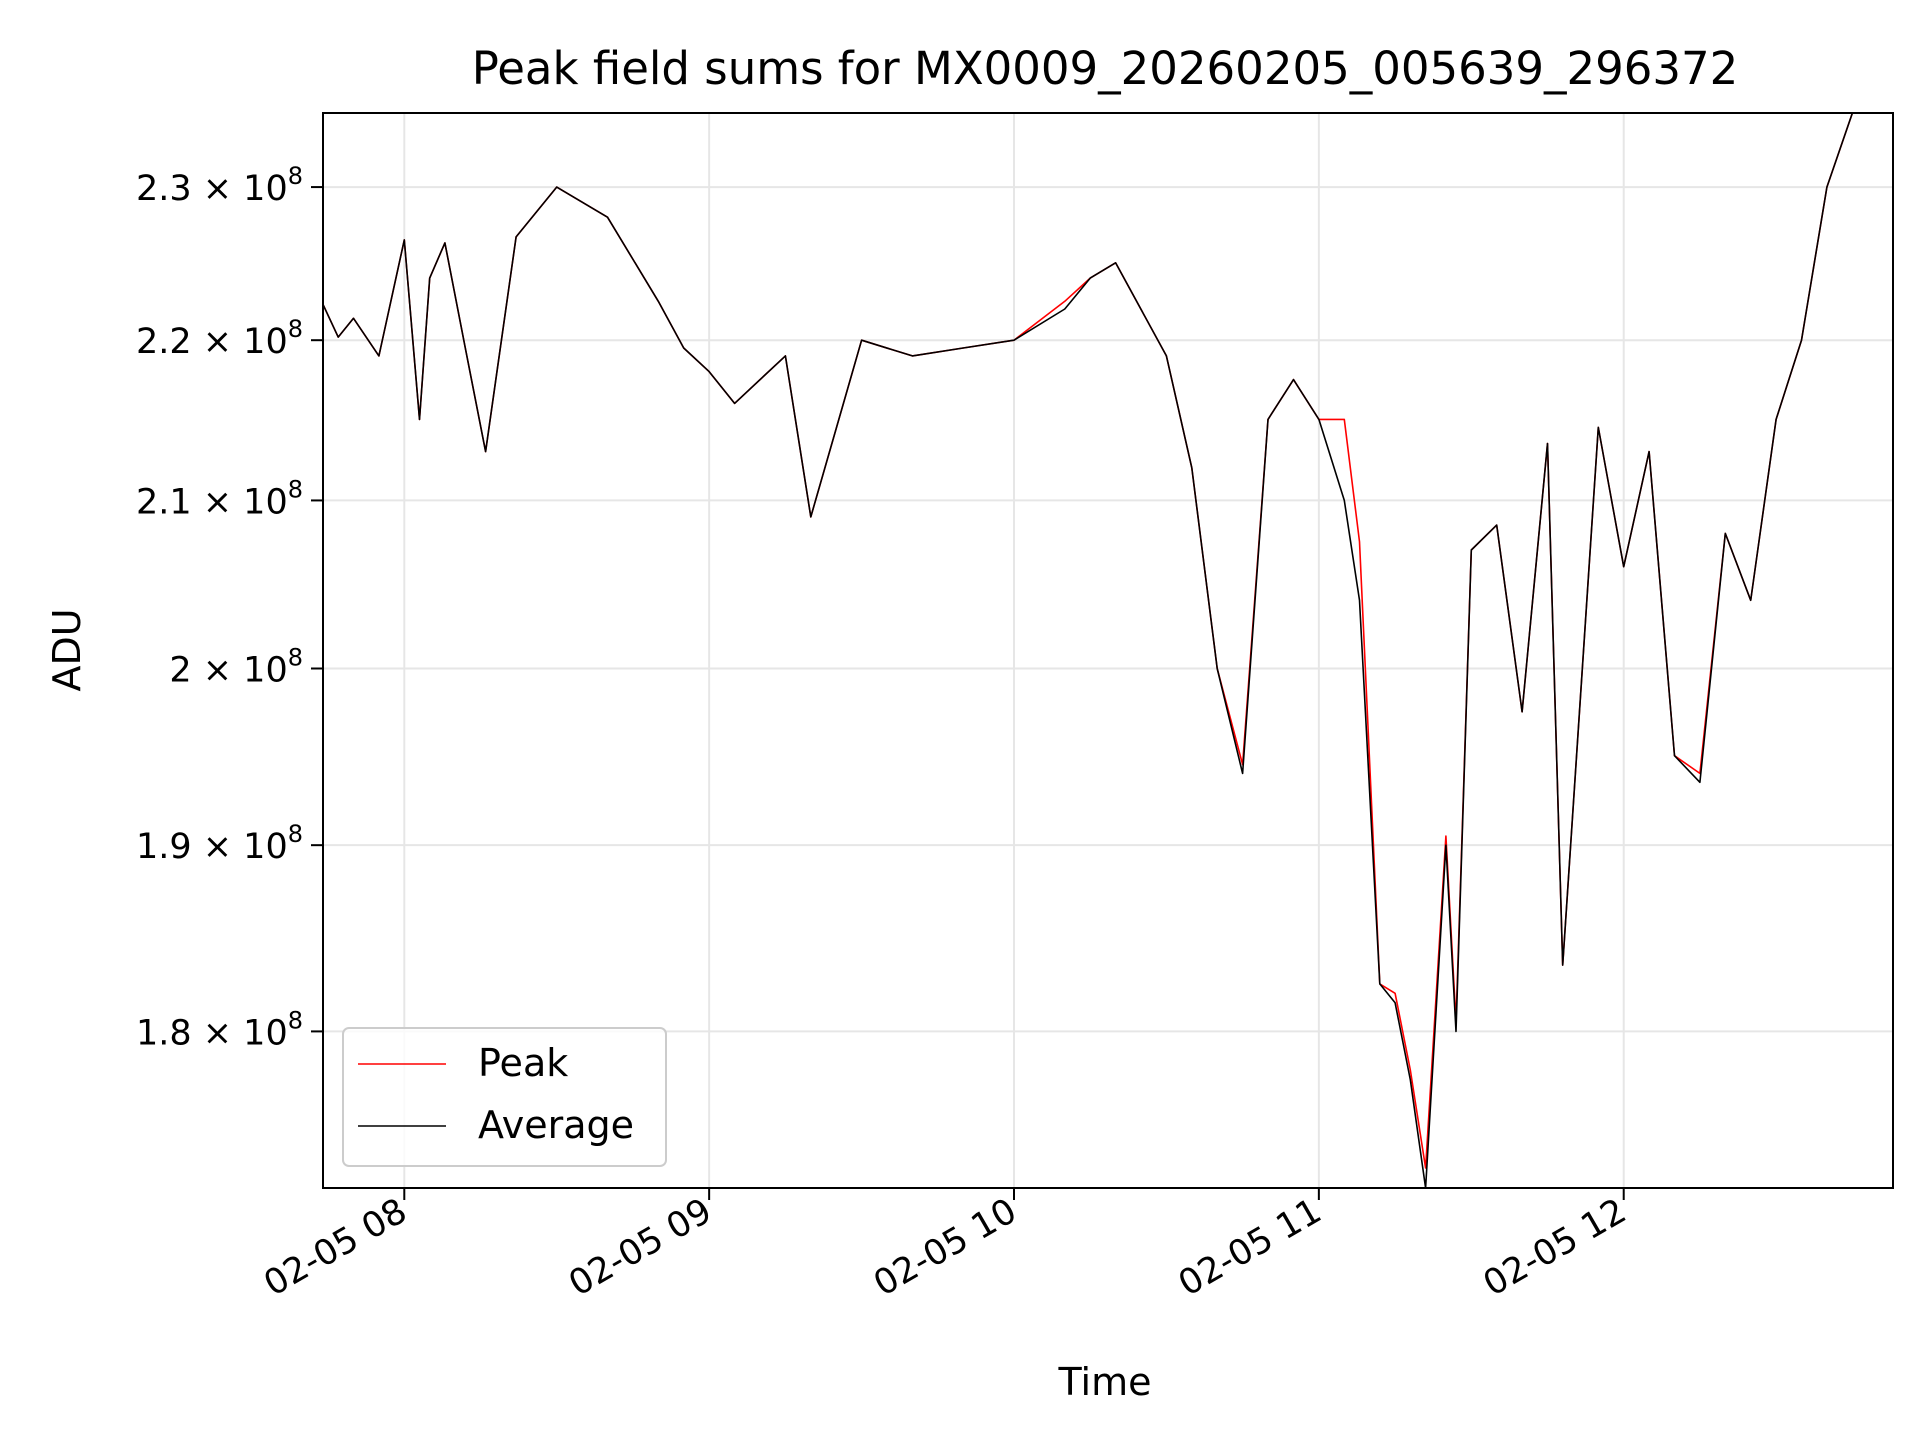  What do you see at coordinates (219, 338) in the screenshot?
I see `y-tick-label: 2.2 × 108` at bounding box center [219, 338].